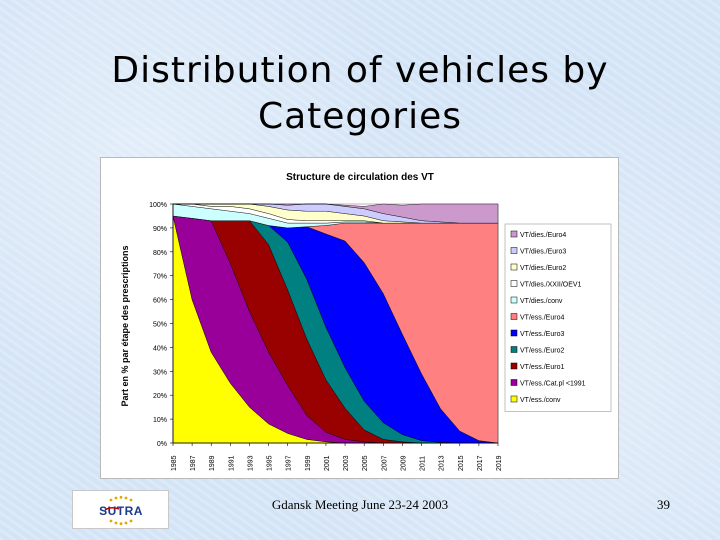 The width and height of the screenshot is (720, 540). What do you see at coordinates (125, 325) in the screenshot?
I see `y-axis-label: Part en % par étape des prescriptions` at bounding box center [125, 325].